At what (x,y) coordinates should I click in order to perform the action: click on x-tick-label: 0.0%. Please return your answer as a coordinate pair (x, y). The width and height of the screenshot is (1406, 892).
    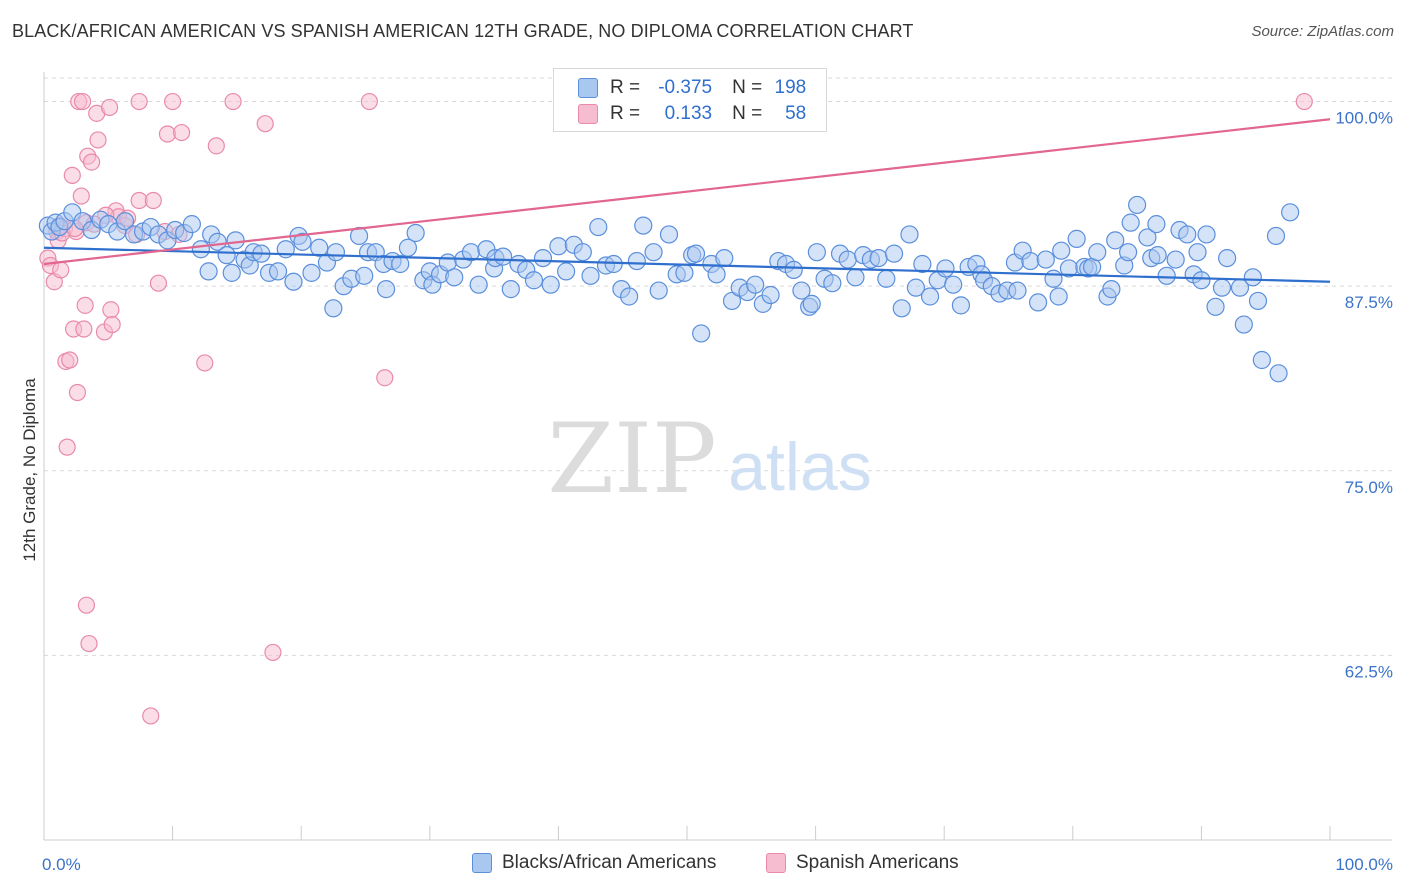
    Looking at the image, I should click on (61, 864).